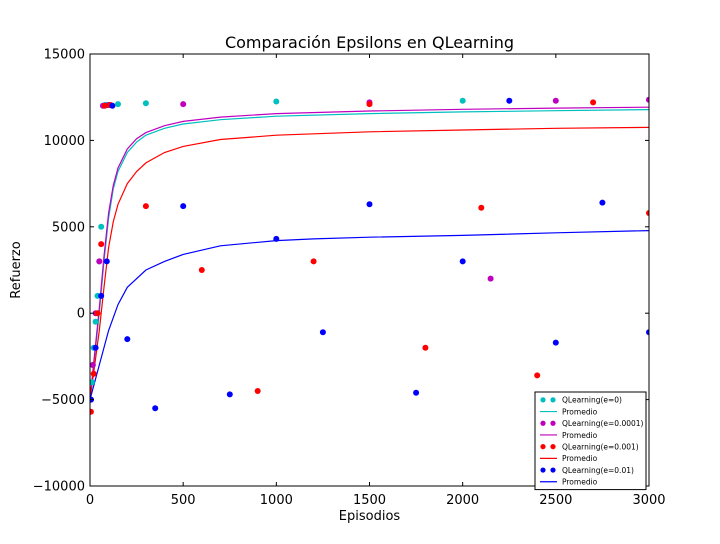  Describe the element at coordinates (64, 141) in the screenshot. I see `y-tick-label-4: 10000` at that location.